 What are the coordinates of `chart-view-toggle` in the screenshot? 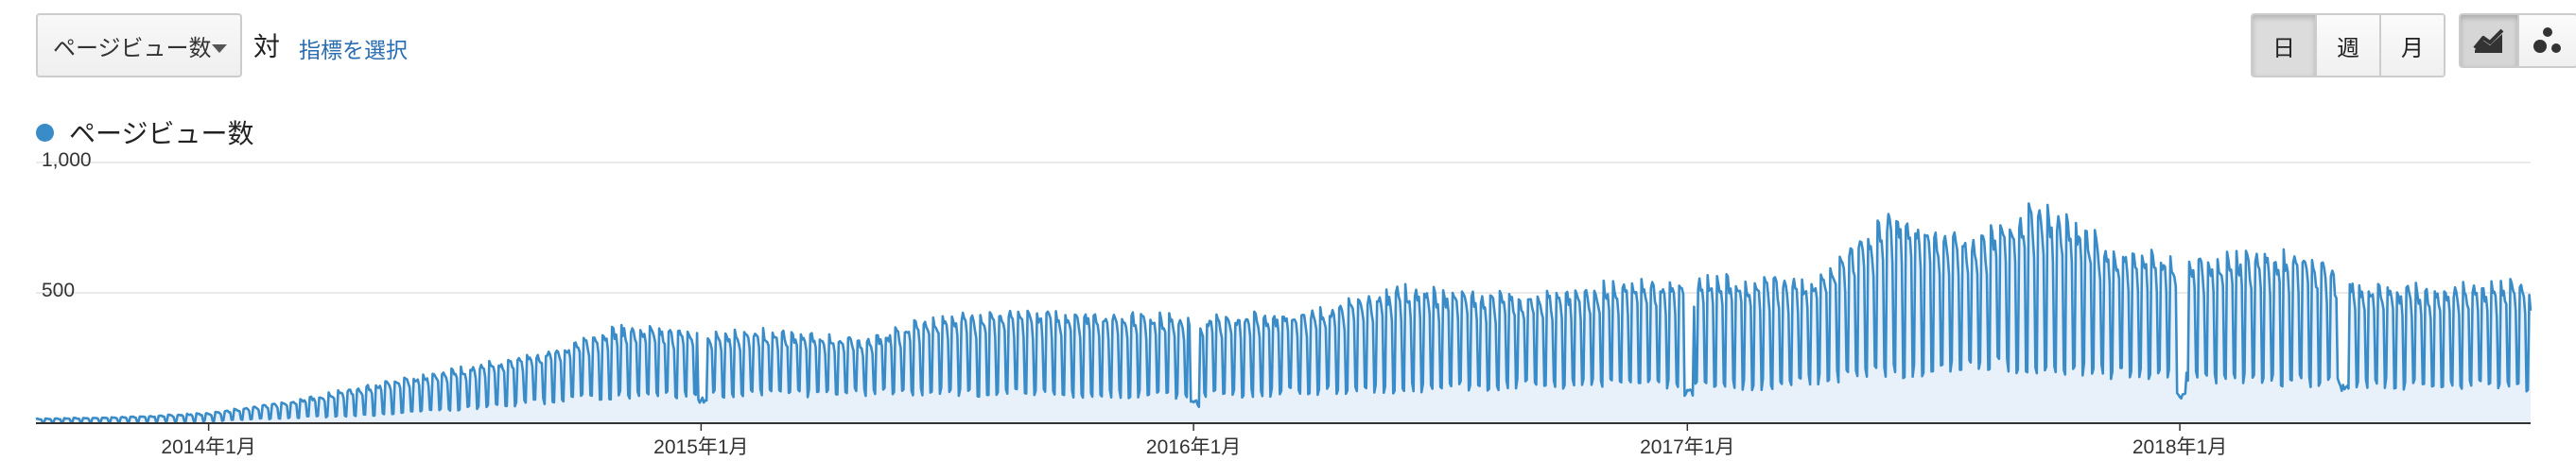 It's located at (2517, 41).